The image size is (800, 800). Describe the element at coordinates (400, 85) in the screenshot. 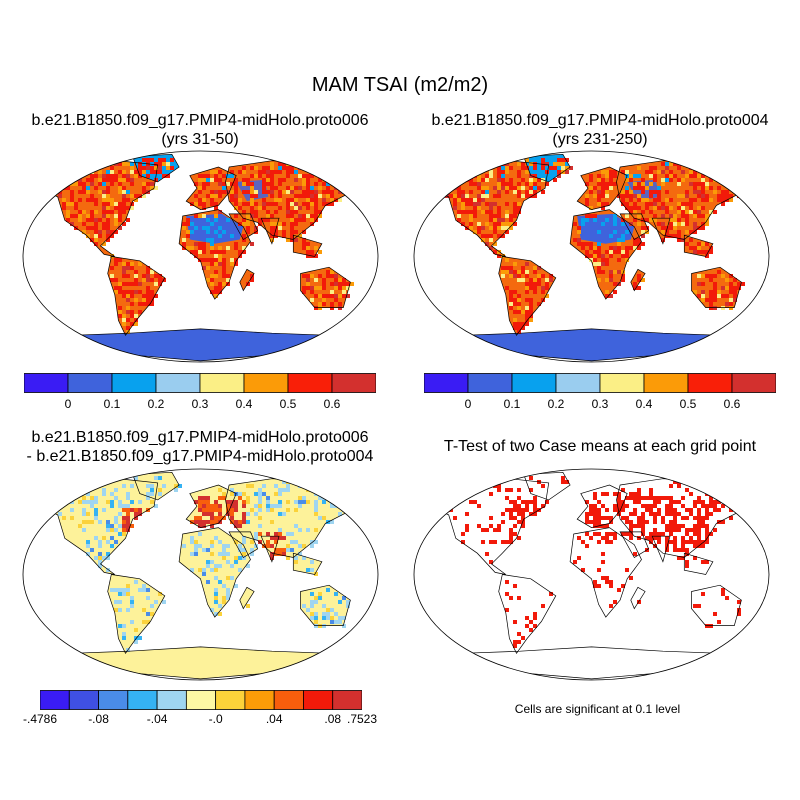

I see `figure-title: MAM TSAI (m2/m2)` at that location.